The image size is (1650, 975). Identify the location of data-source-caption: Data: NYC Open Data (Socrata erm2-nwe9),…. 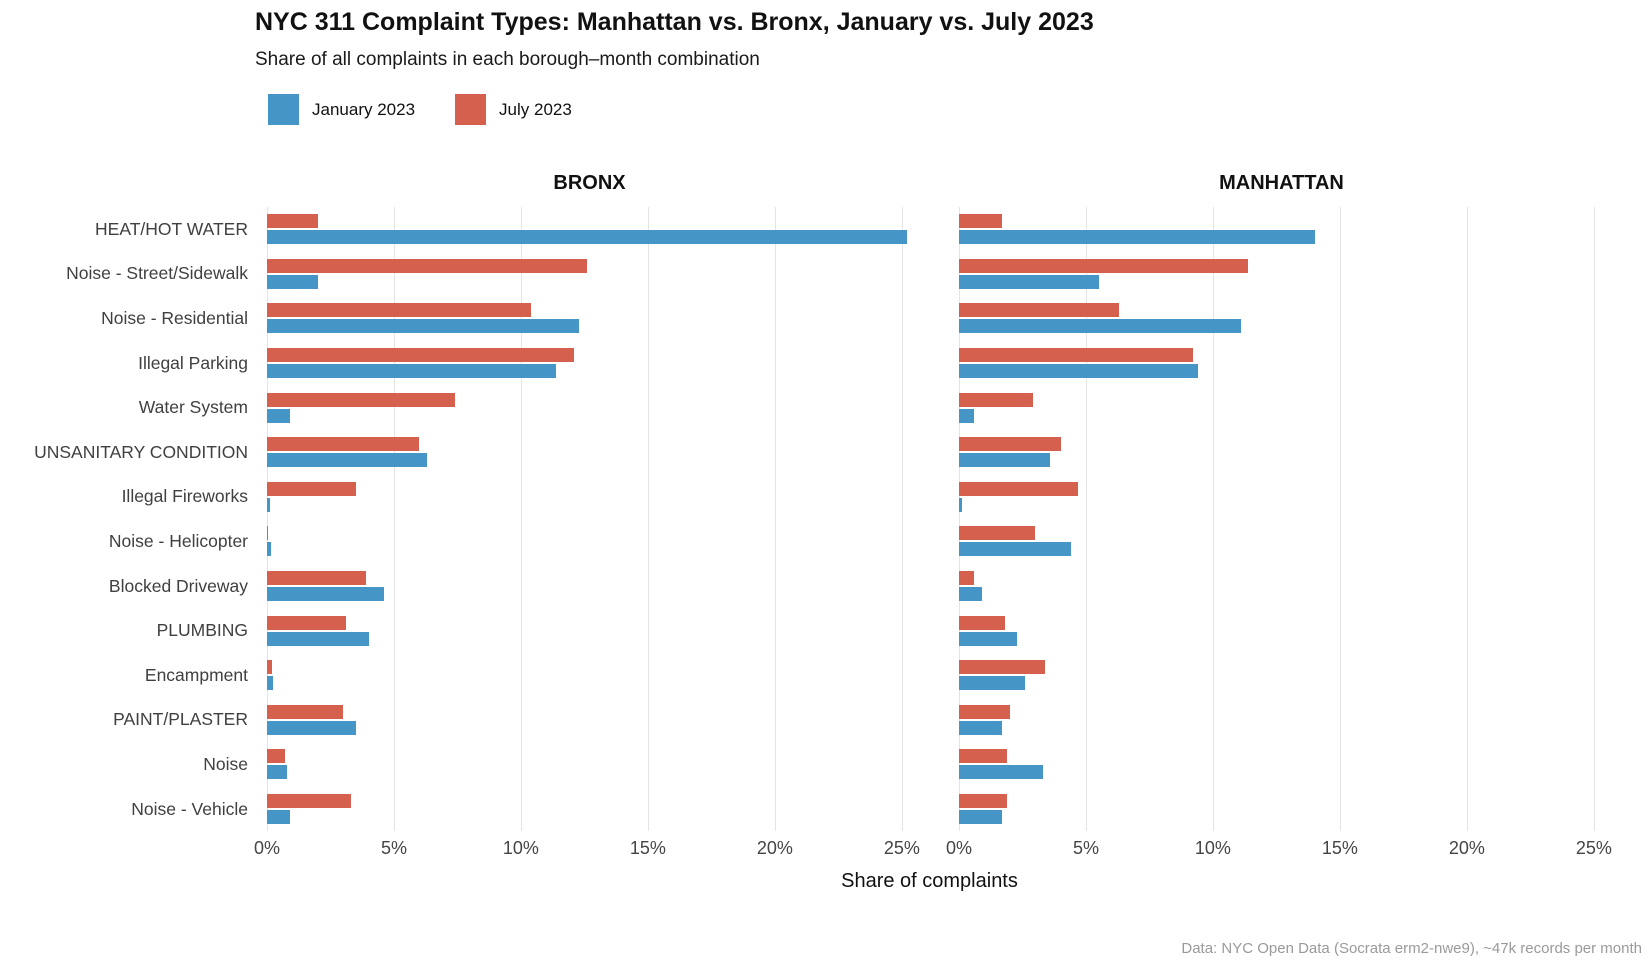
(1411, 948).